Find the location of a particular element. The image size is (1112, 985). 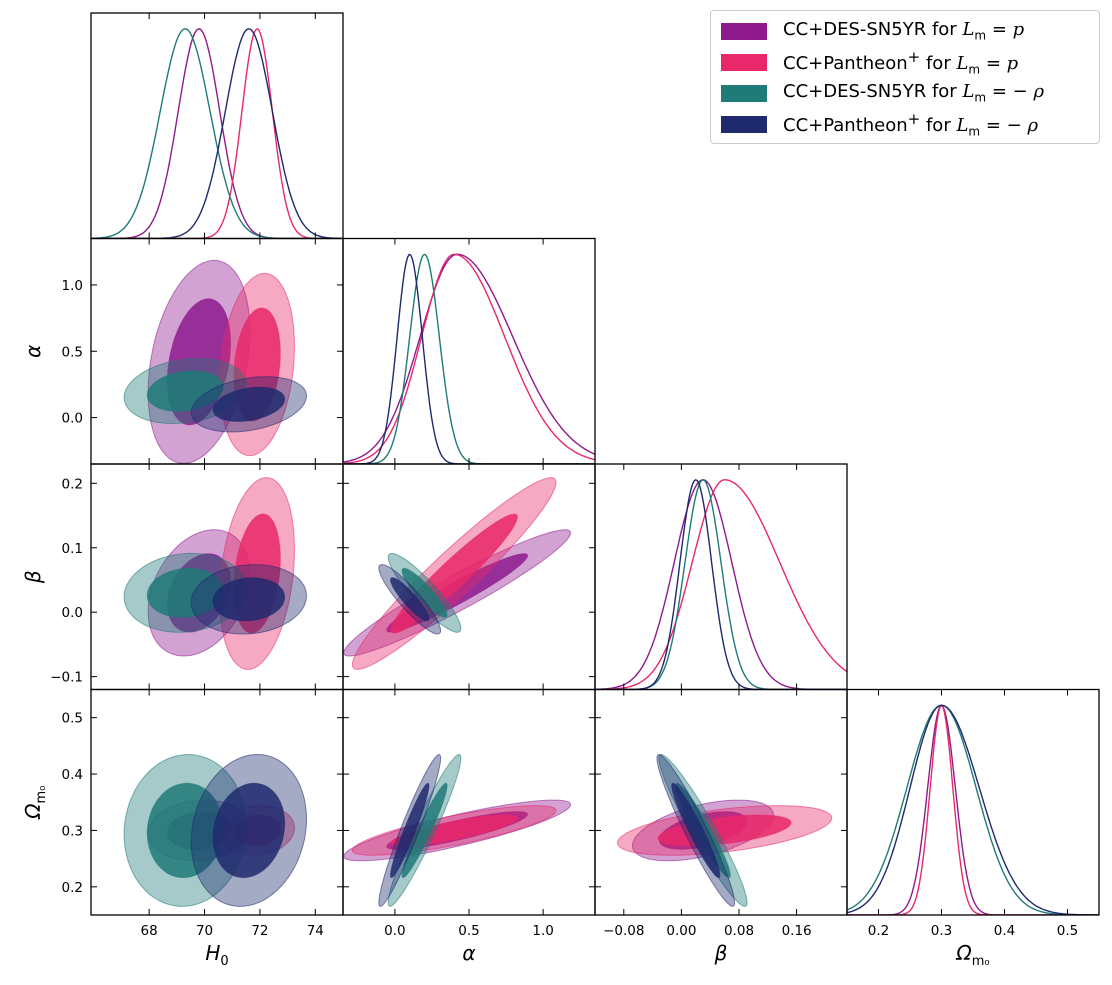

contour-panel-alpha-Om0: 0.0 0.5 1.0 is located at coordinates (469, 813).